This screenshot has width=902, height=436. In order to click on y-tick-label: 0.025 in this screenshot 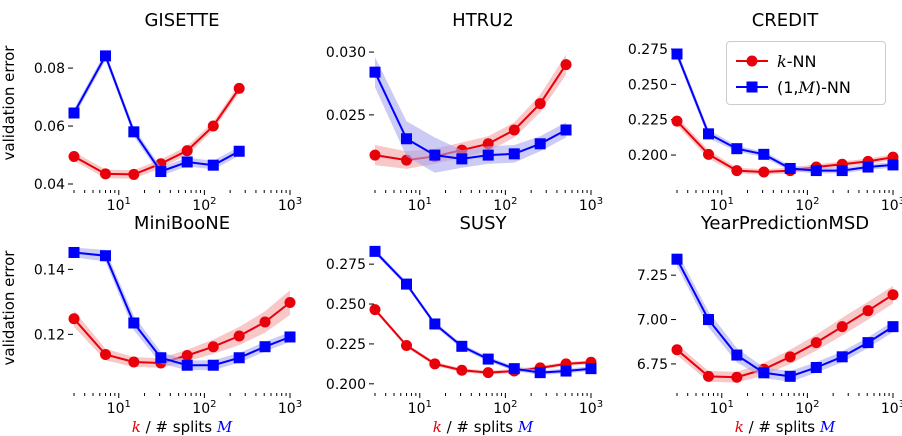, I will do `click(346, 116)`.